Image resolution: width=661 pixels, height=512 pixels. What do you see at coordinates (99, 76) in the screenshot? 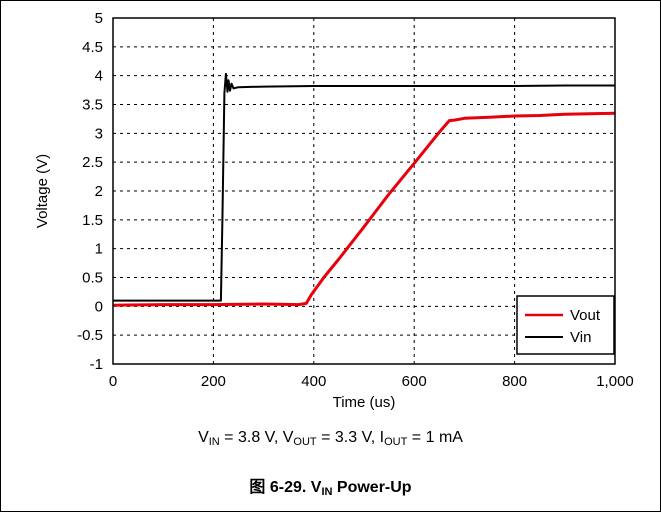
I see `y-tick-label: 4` at bounding box center [99, 76].